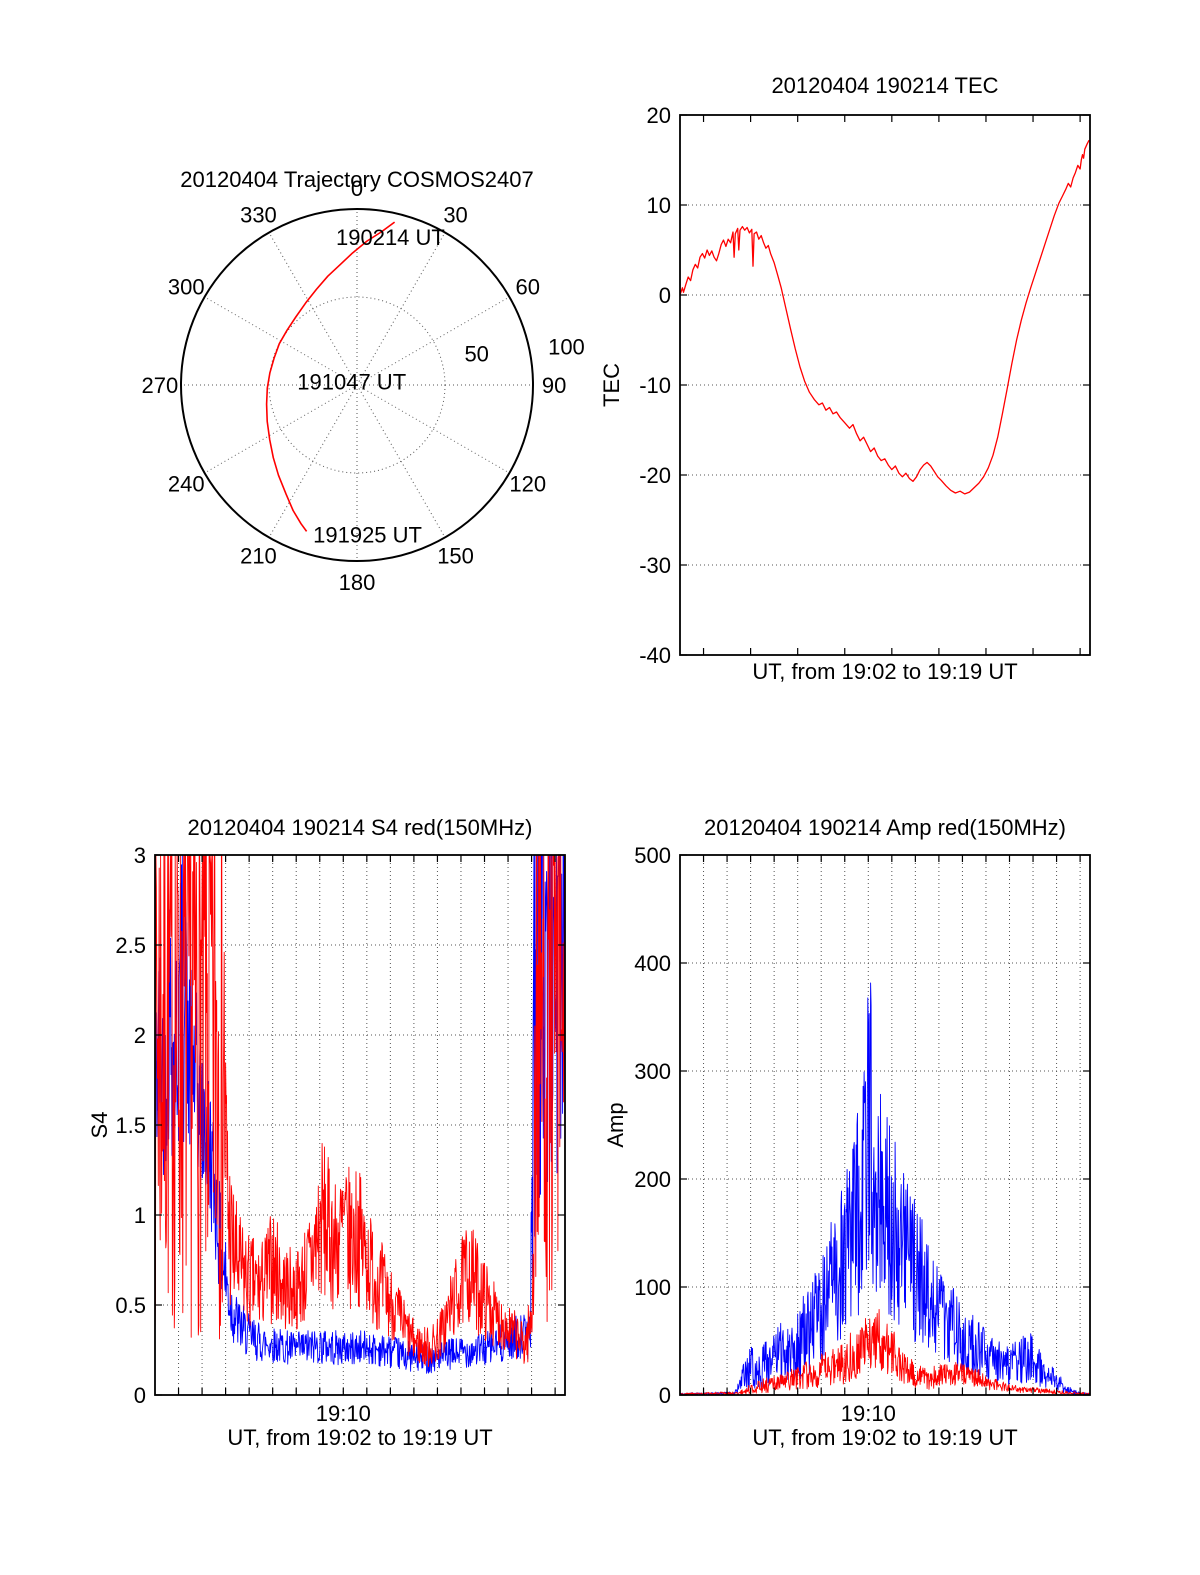 The height and width of the screenshot is (1575, 1200). Describe the element at coordinates (360, 827) in the screenshot. I see `s4-title: 20120404 190214 S4 red(150MHz)` at that location.